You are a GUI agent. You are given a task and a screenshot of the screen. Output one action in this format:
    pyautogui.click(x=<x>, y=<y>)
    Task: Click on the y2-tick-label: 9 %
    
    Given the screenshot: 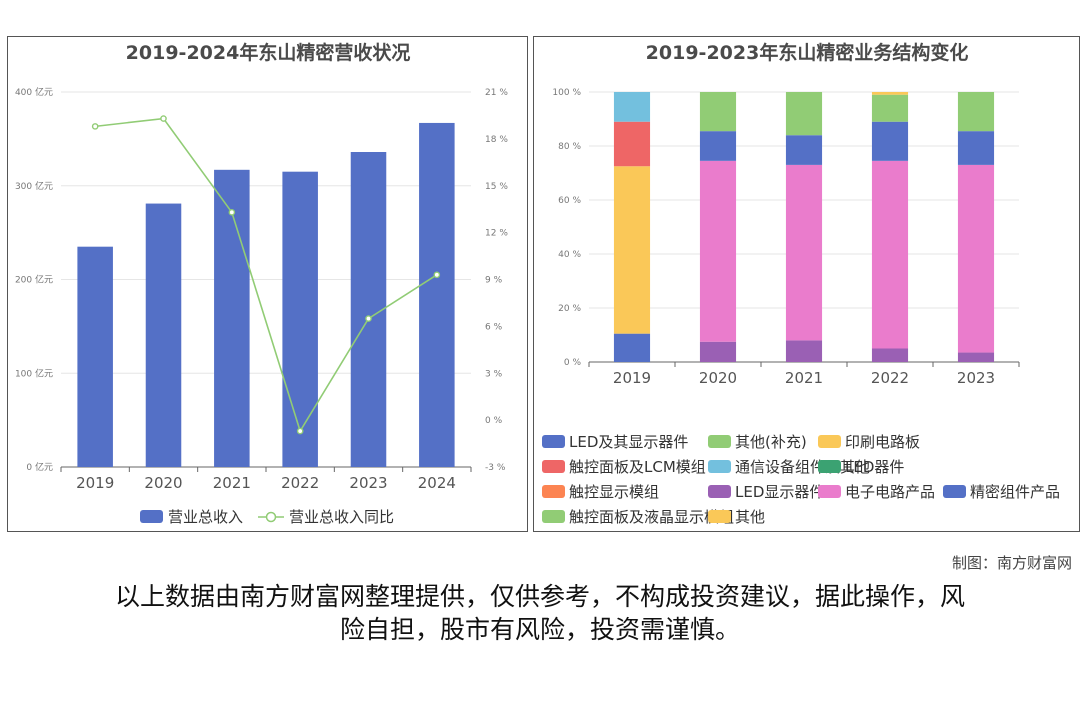 What is the action you would take?
    pyautogui.click(x=494, y=281)
    